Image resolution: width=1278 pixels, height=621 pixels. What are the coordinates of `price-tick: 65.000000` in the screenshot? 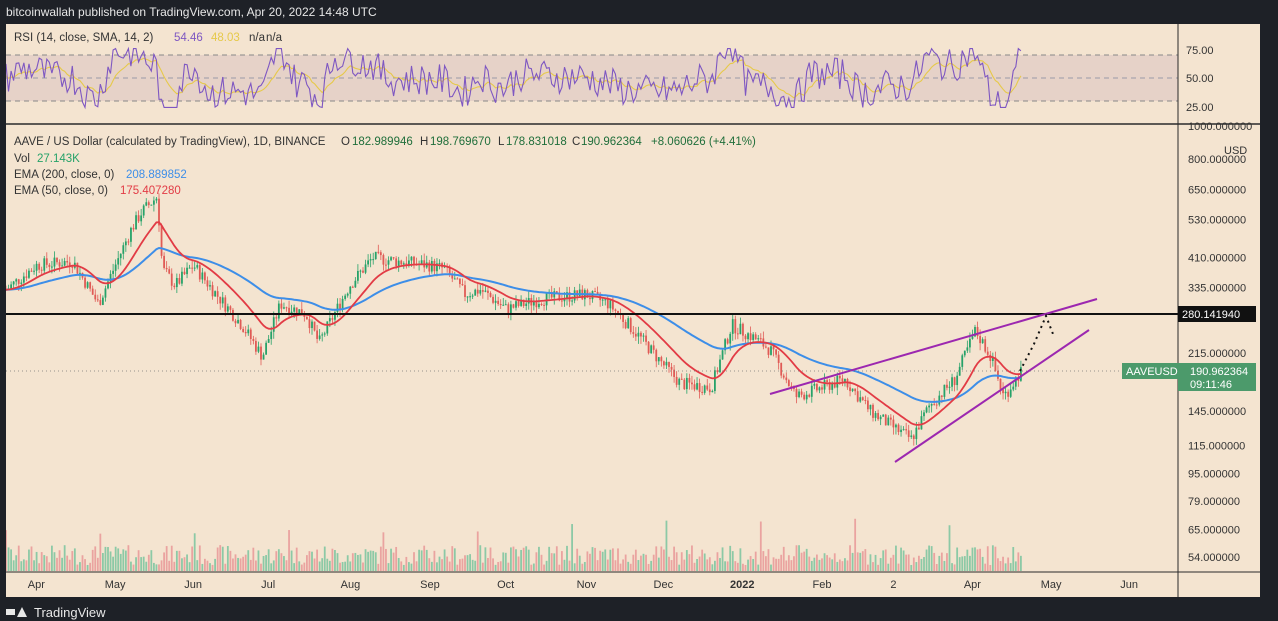 It's located at (1214, 531).